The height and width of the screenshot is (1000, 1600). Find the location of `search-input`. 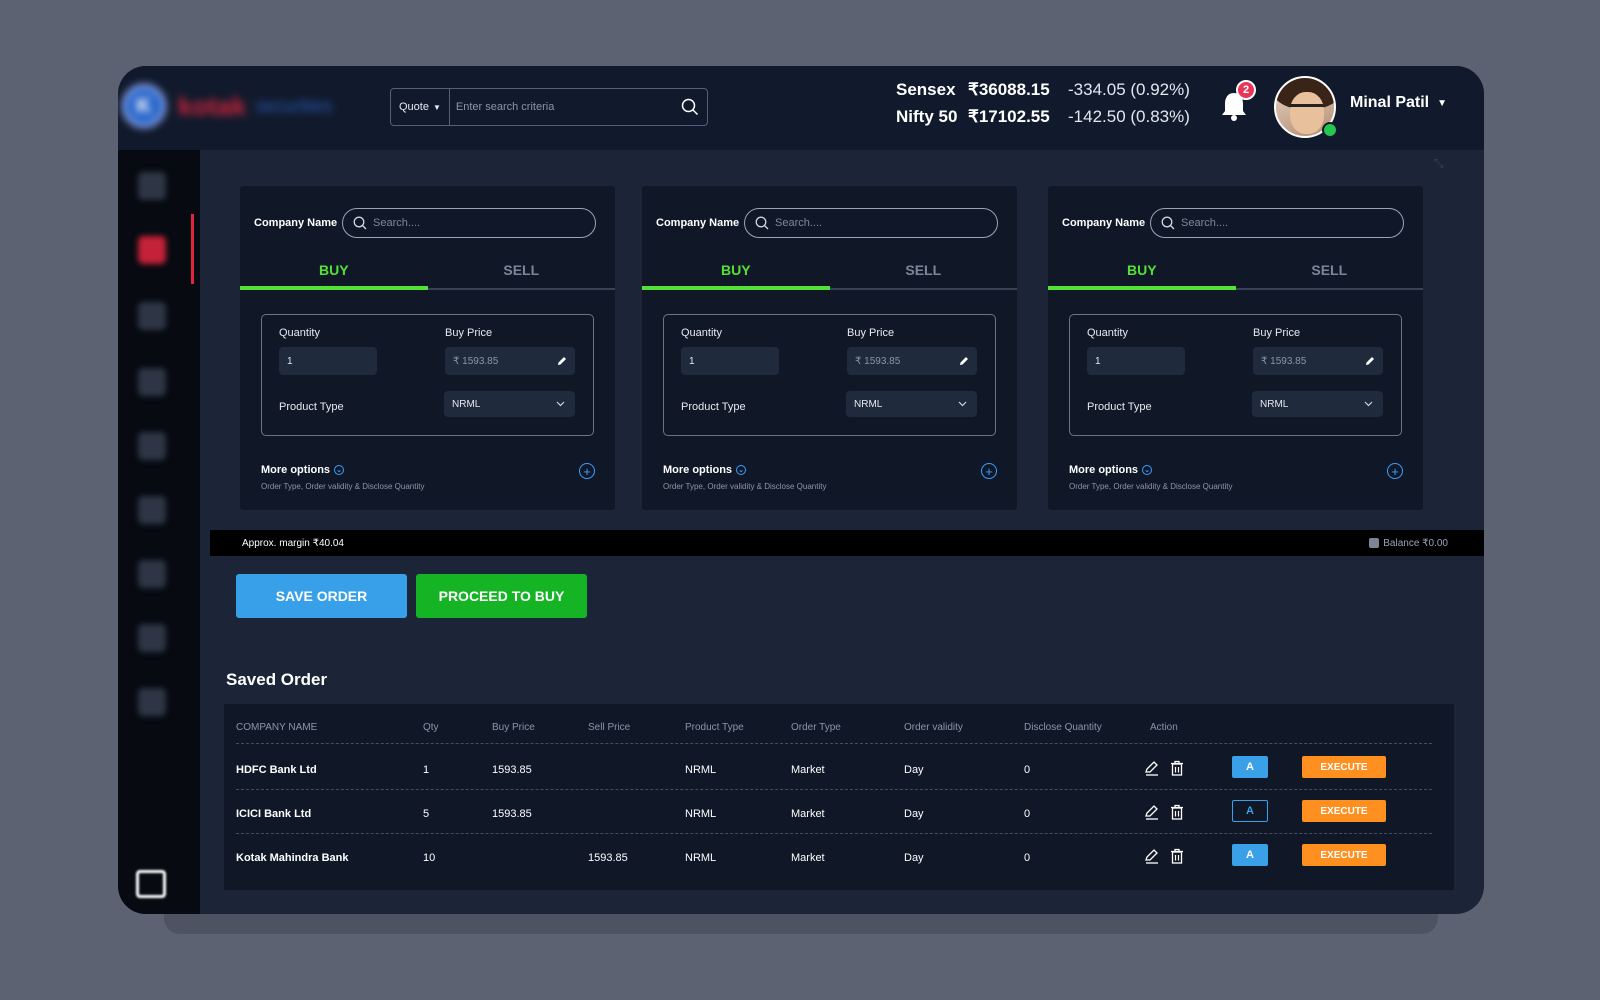

search-input is located at coordinates (561, 107).